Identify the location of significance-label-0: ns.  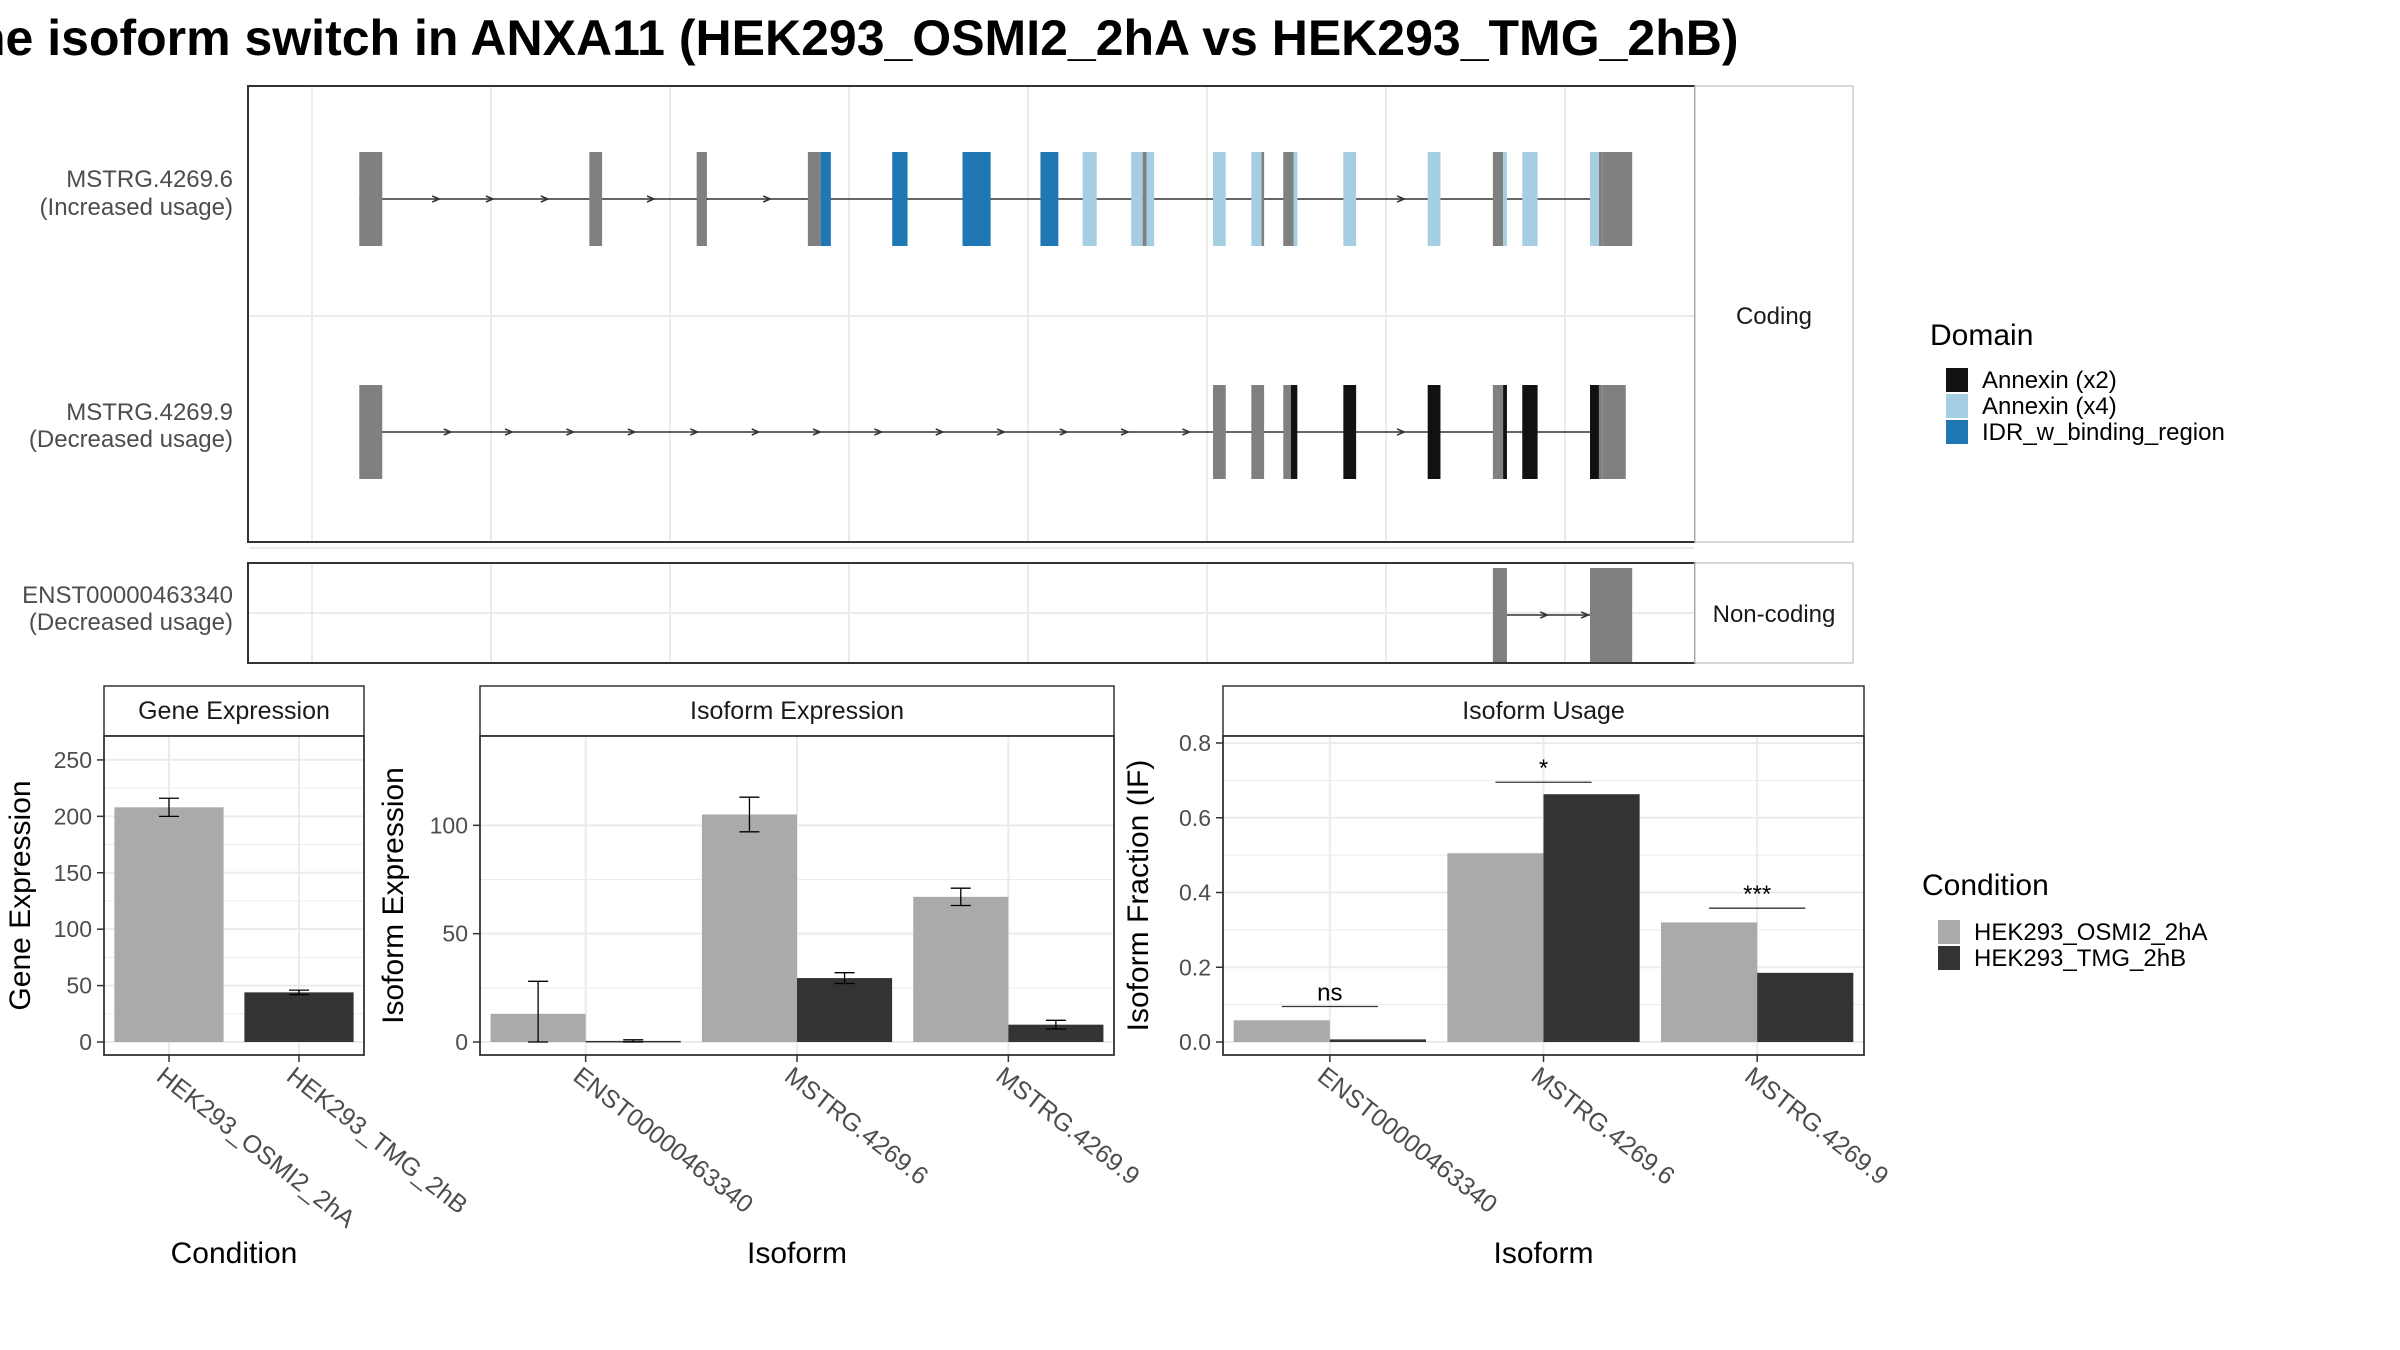
(1329, 992).